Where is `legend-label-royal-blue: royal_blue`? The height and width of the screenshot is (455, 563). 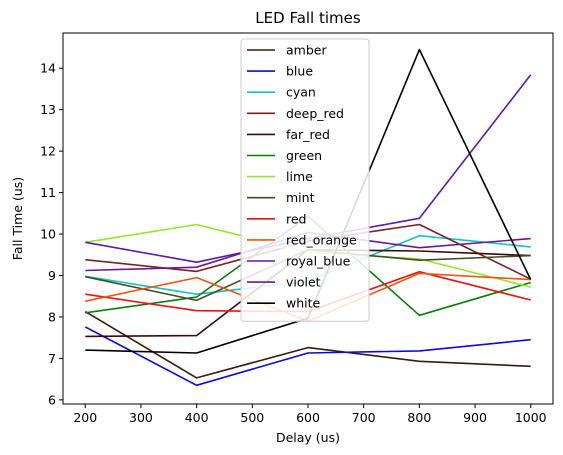 legend-label-royal-blue: royal_blue is located at coordinates (318, 261).